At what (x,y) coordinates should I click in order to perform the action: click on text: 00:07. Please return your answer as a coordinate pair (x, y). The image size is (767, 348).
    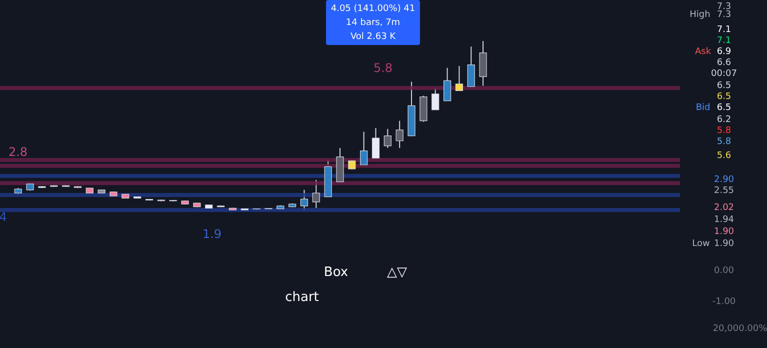
    Looking at the image, I should click on (724, 74).